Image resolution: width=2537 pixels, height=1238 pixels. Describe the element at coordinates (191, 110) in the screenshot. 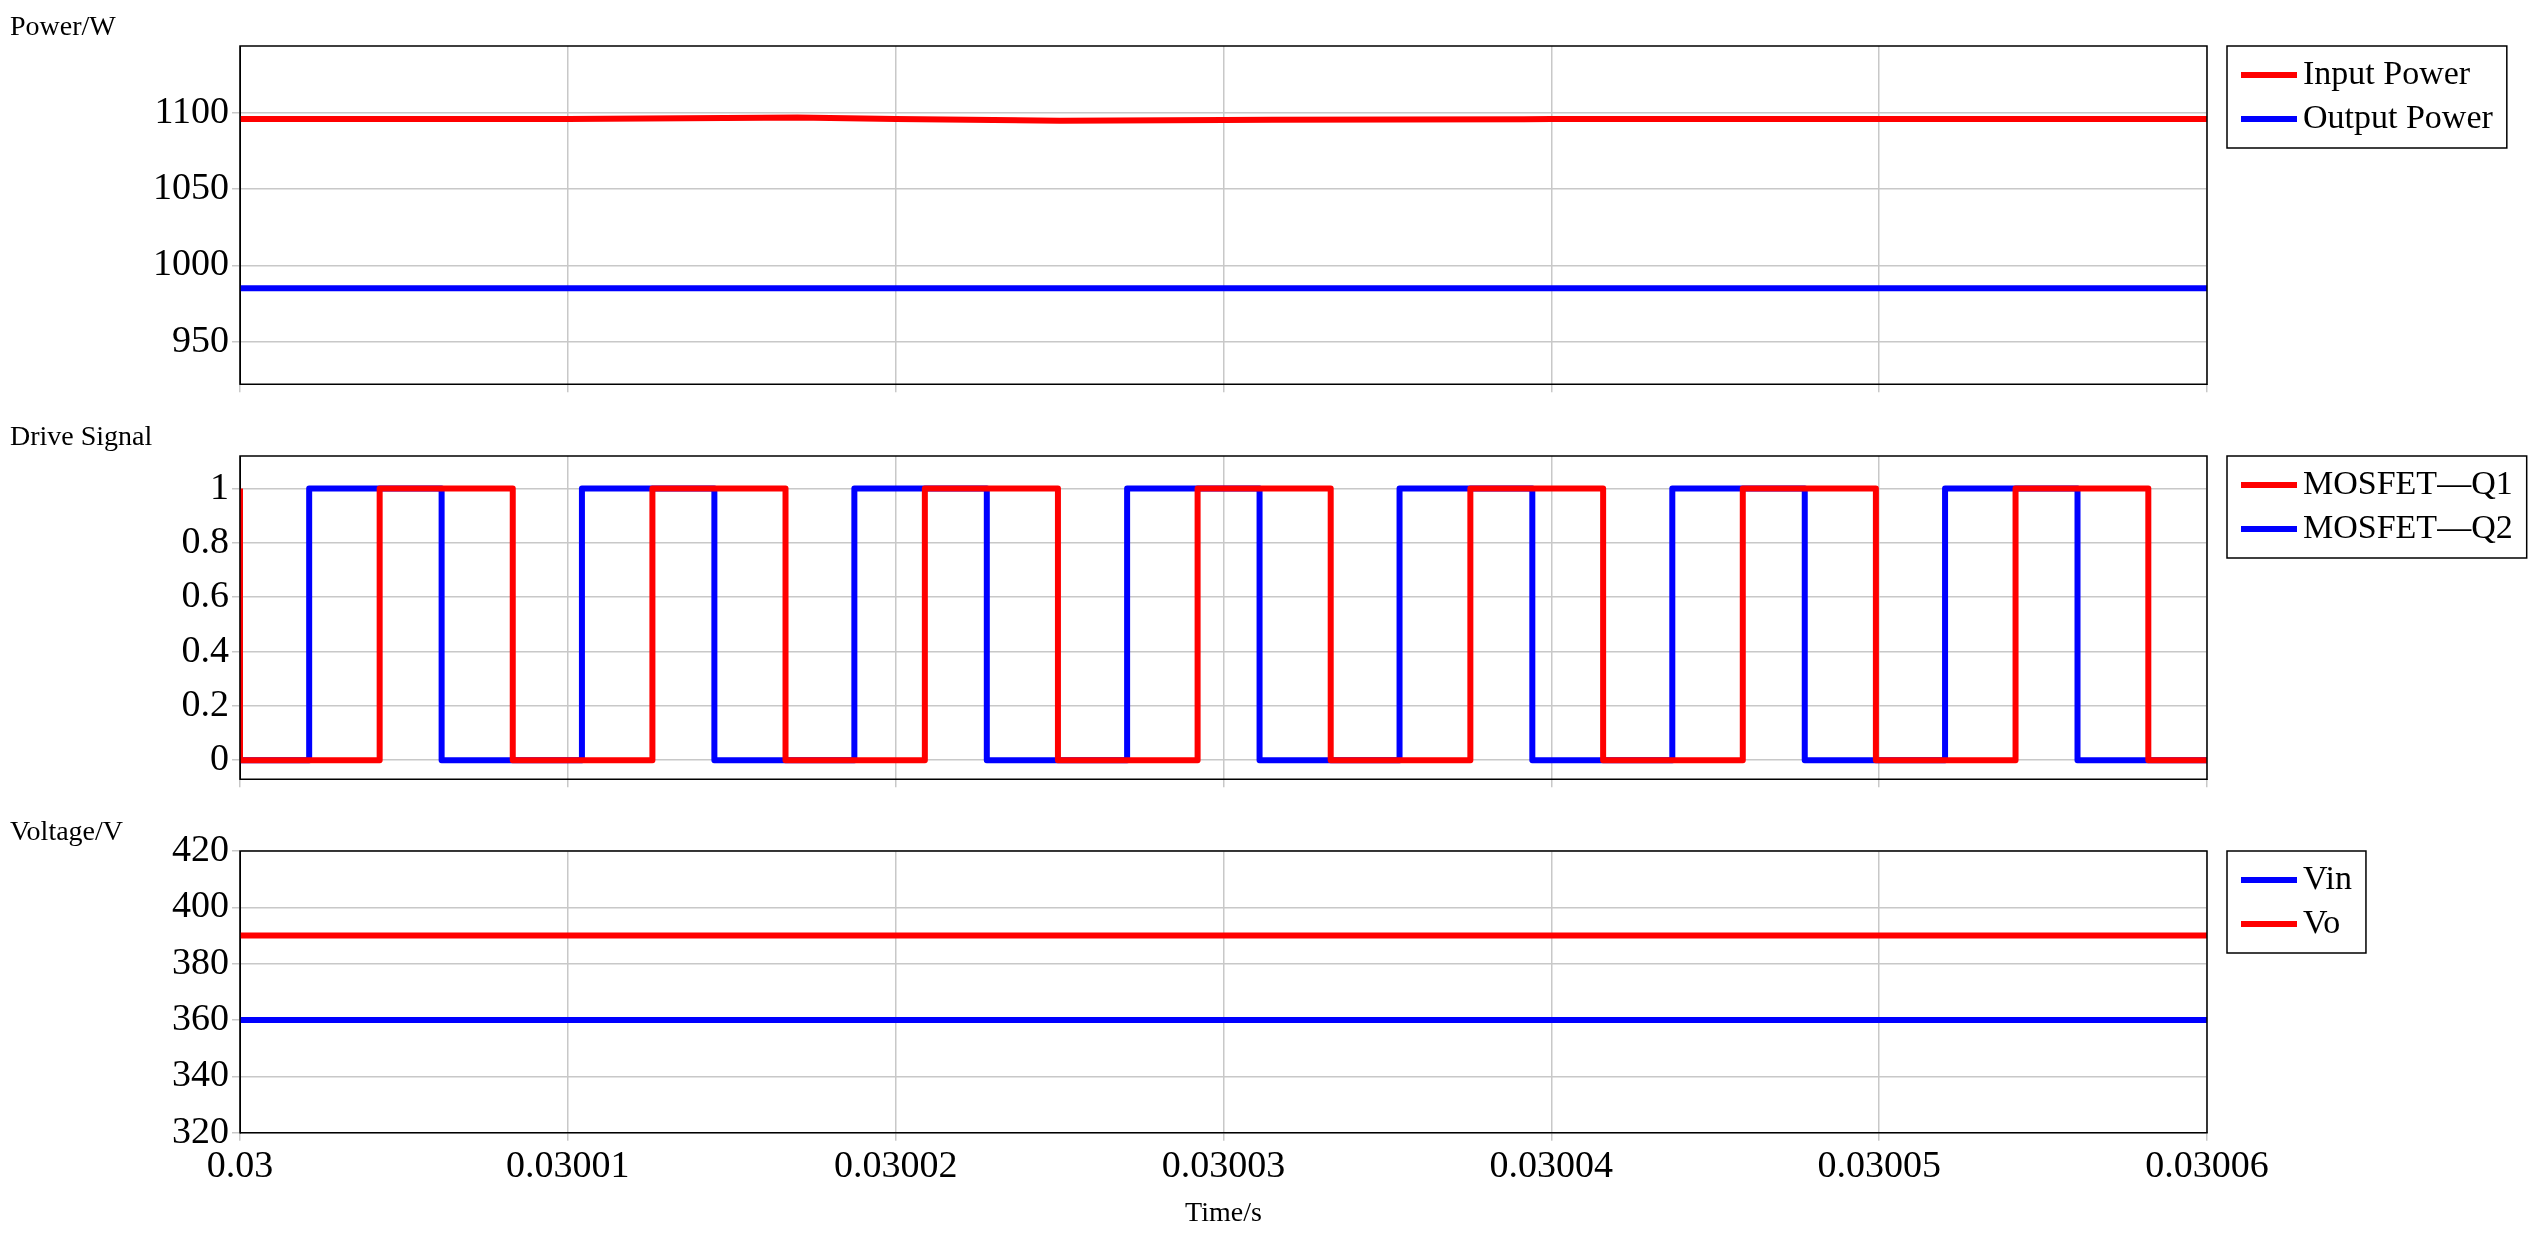

I see `y-tick-label: 1100` at that location.